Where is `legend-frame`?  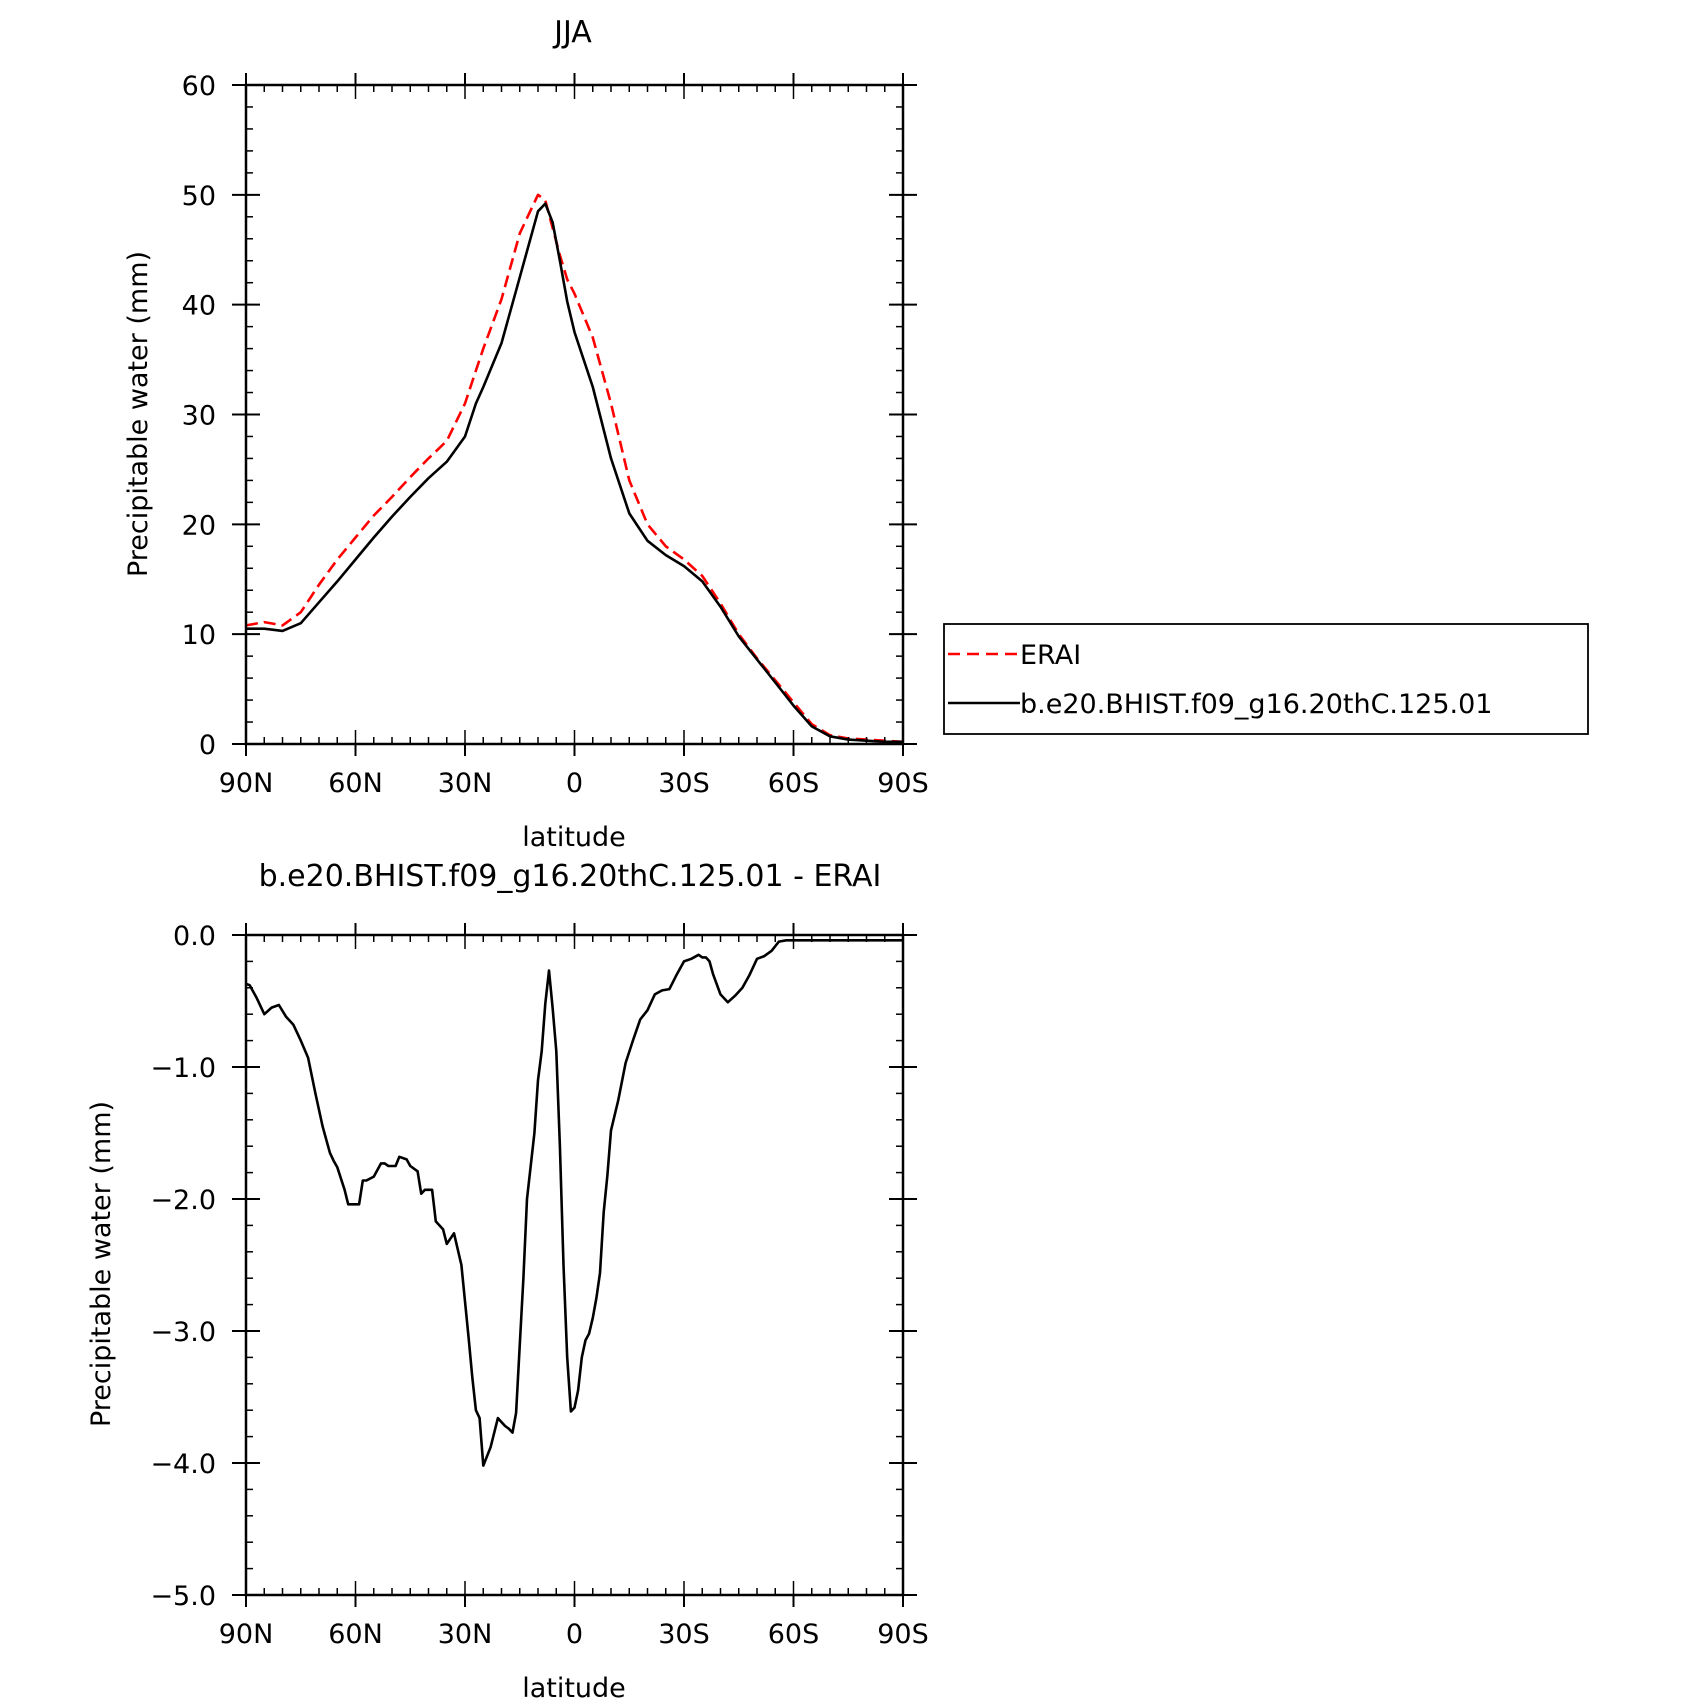 legend-frame is located at coordinates (1266, 679).